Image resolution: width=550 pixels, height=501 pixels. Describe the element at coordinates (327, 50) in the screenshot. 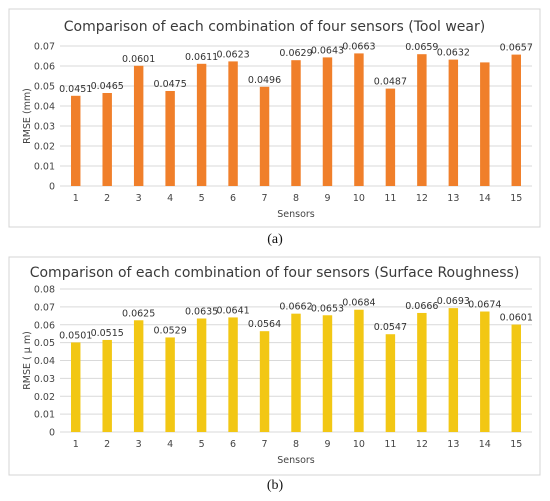

I see `data-label: 0.0643` at that location.